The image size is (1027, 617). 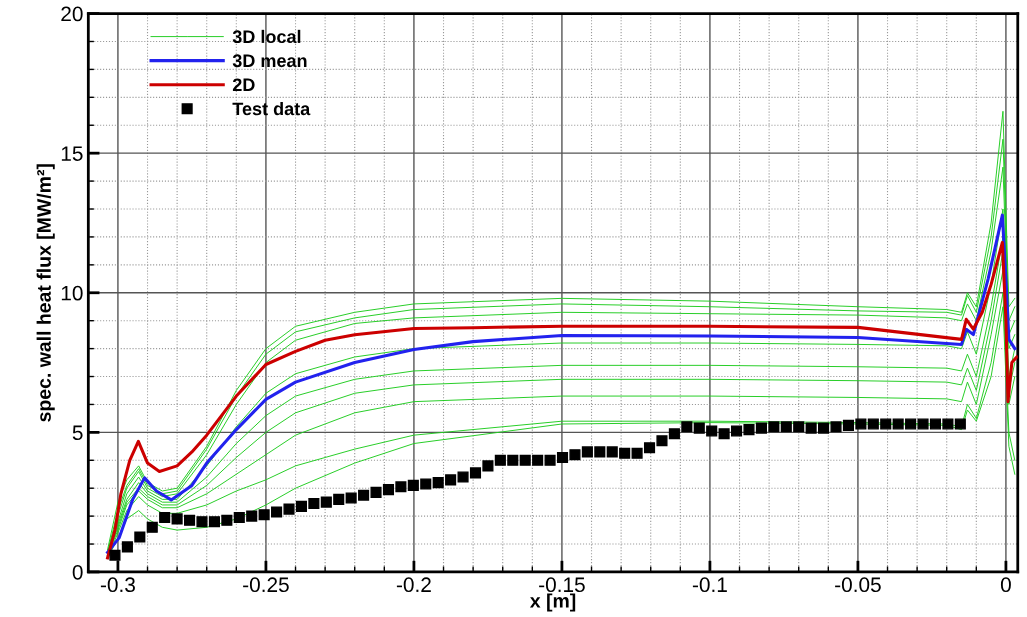 I want to click on x-tick-label: -0.15, so click(x=562, y=585).